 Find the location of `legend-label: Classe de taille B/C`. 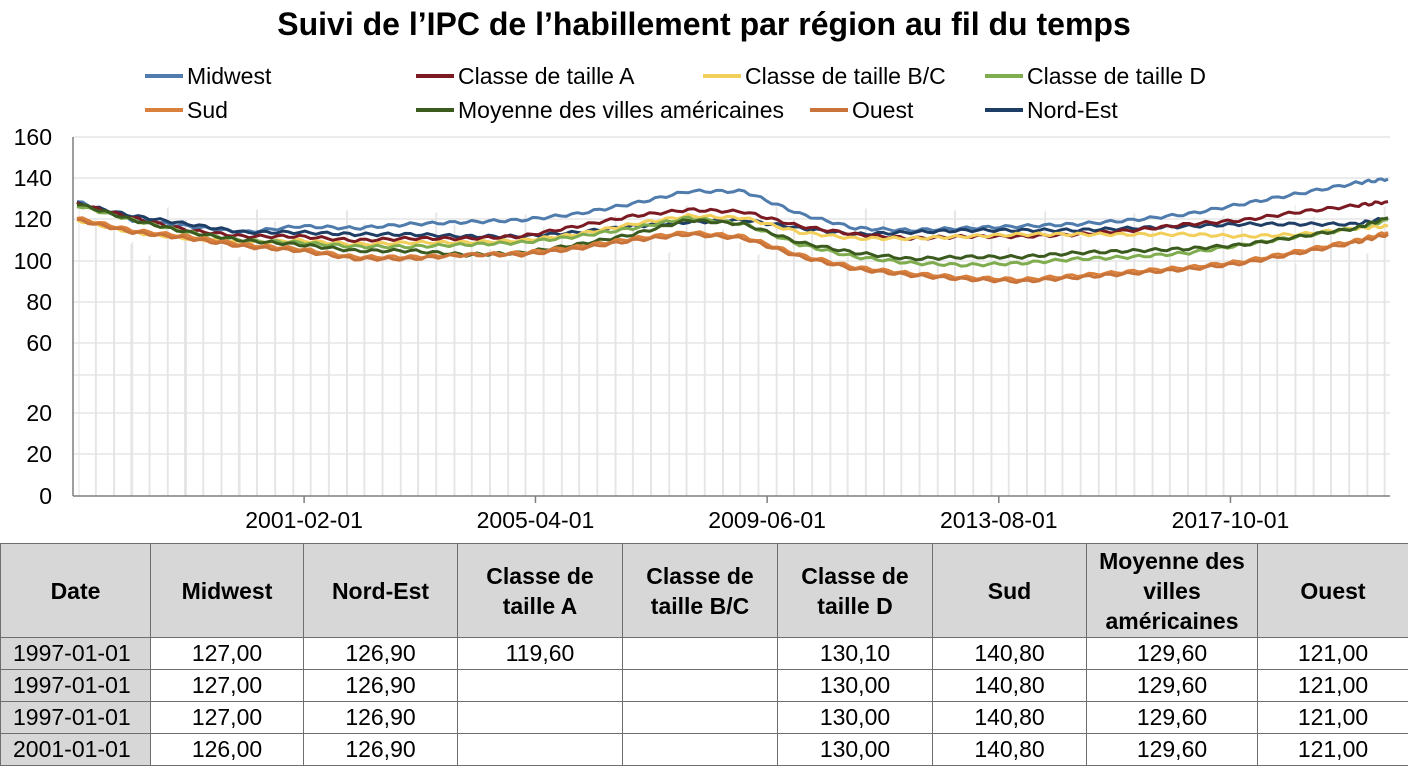

legend-label: Classe de taille B/C is located at coordinates (845, 76).